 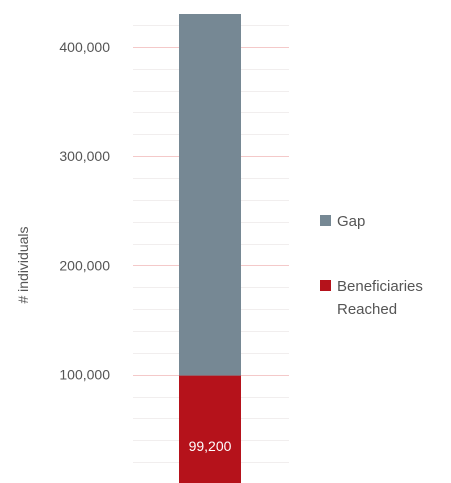 What do you see at coordinates (84, 156) in the screenshot?
I see `y-tick-label: 300,000` at bounding box center [84, 156].